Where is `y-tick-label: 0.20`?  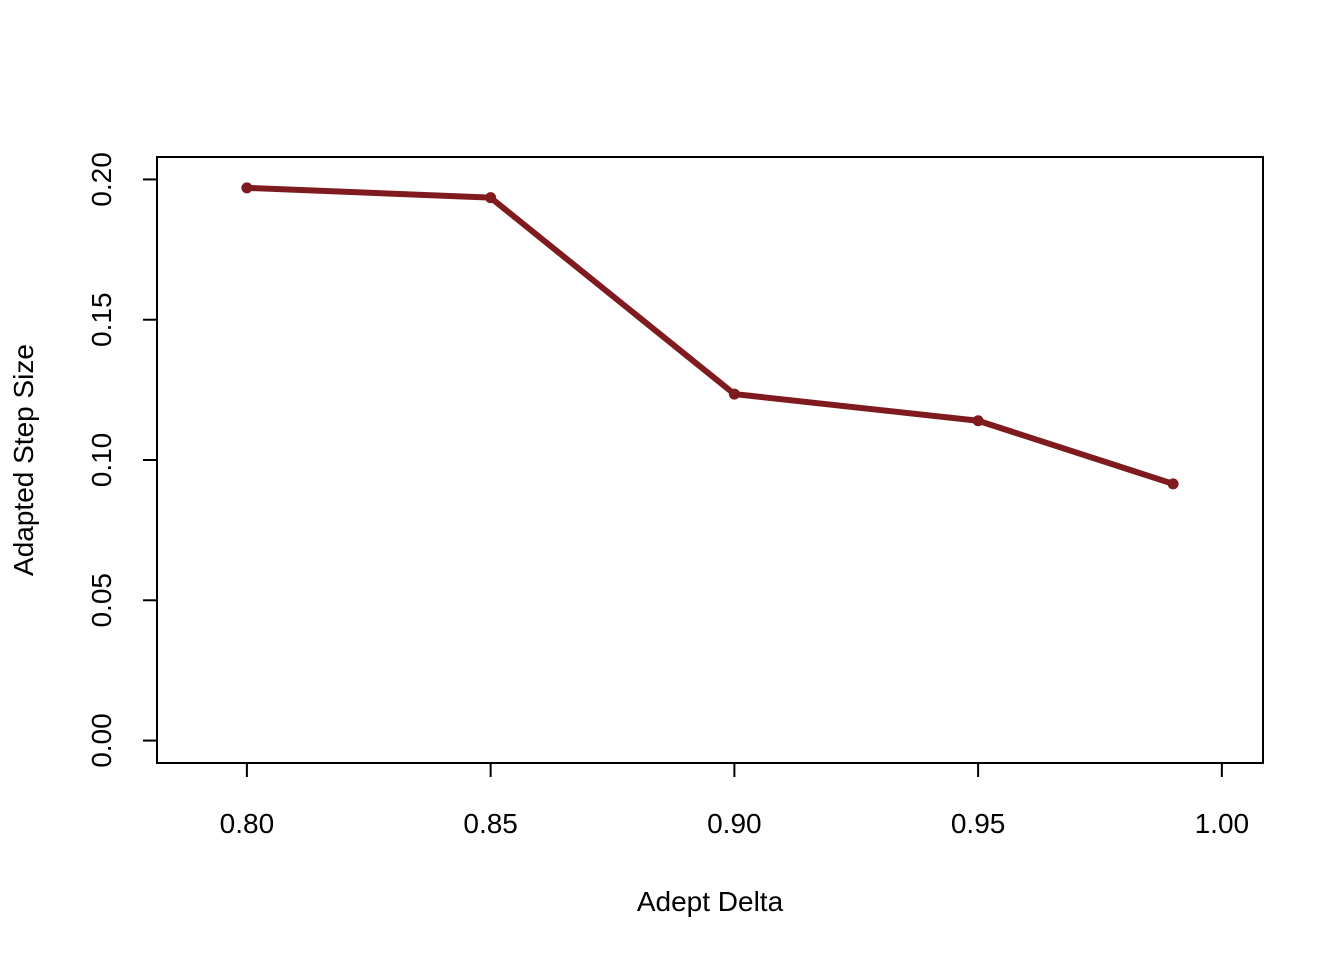
y-tick-label: 0.20 is located at coordinates (101, 179).